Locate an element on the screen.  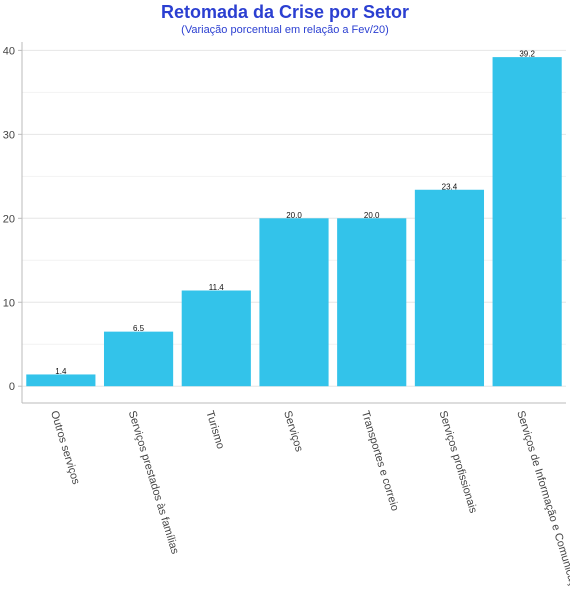
chart-title: Retomada da Crise por Setor is located at coordinates (285, 12).